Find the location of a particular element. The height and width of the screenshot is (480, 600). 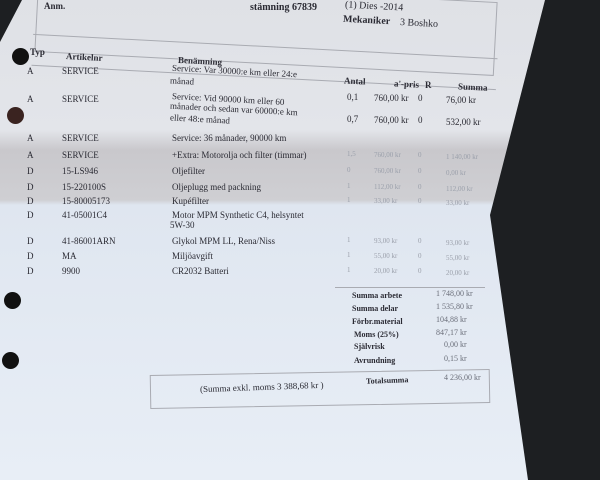

row-apris: 33,00 kr is located at coordinates (386, 201).